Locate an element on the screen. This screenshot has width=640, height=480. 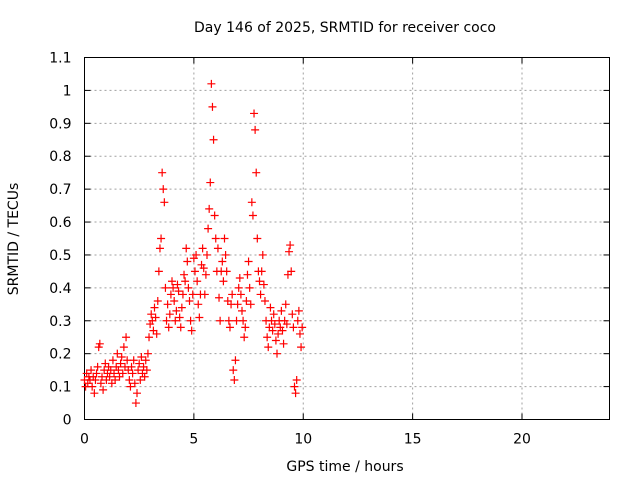
x-tick-label: 5 is located at coordinates (193, 440).